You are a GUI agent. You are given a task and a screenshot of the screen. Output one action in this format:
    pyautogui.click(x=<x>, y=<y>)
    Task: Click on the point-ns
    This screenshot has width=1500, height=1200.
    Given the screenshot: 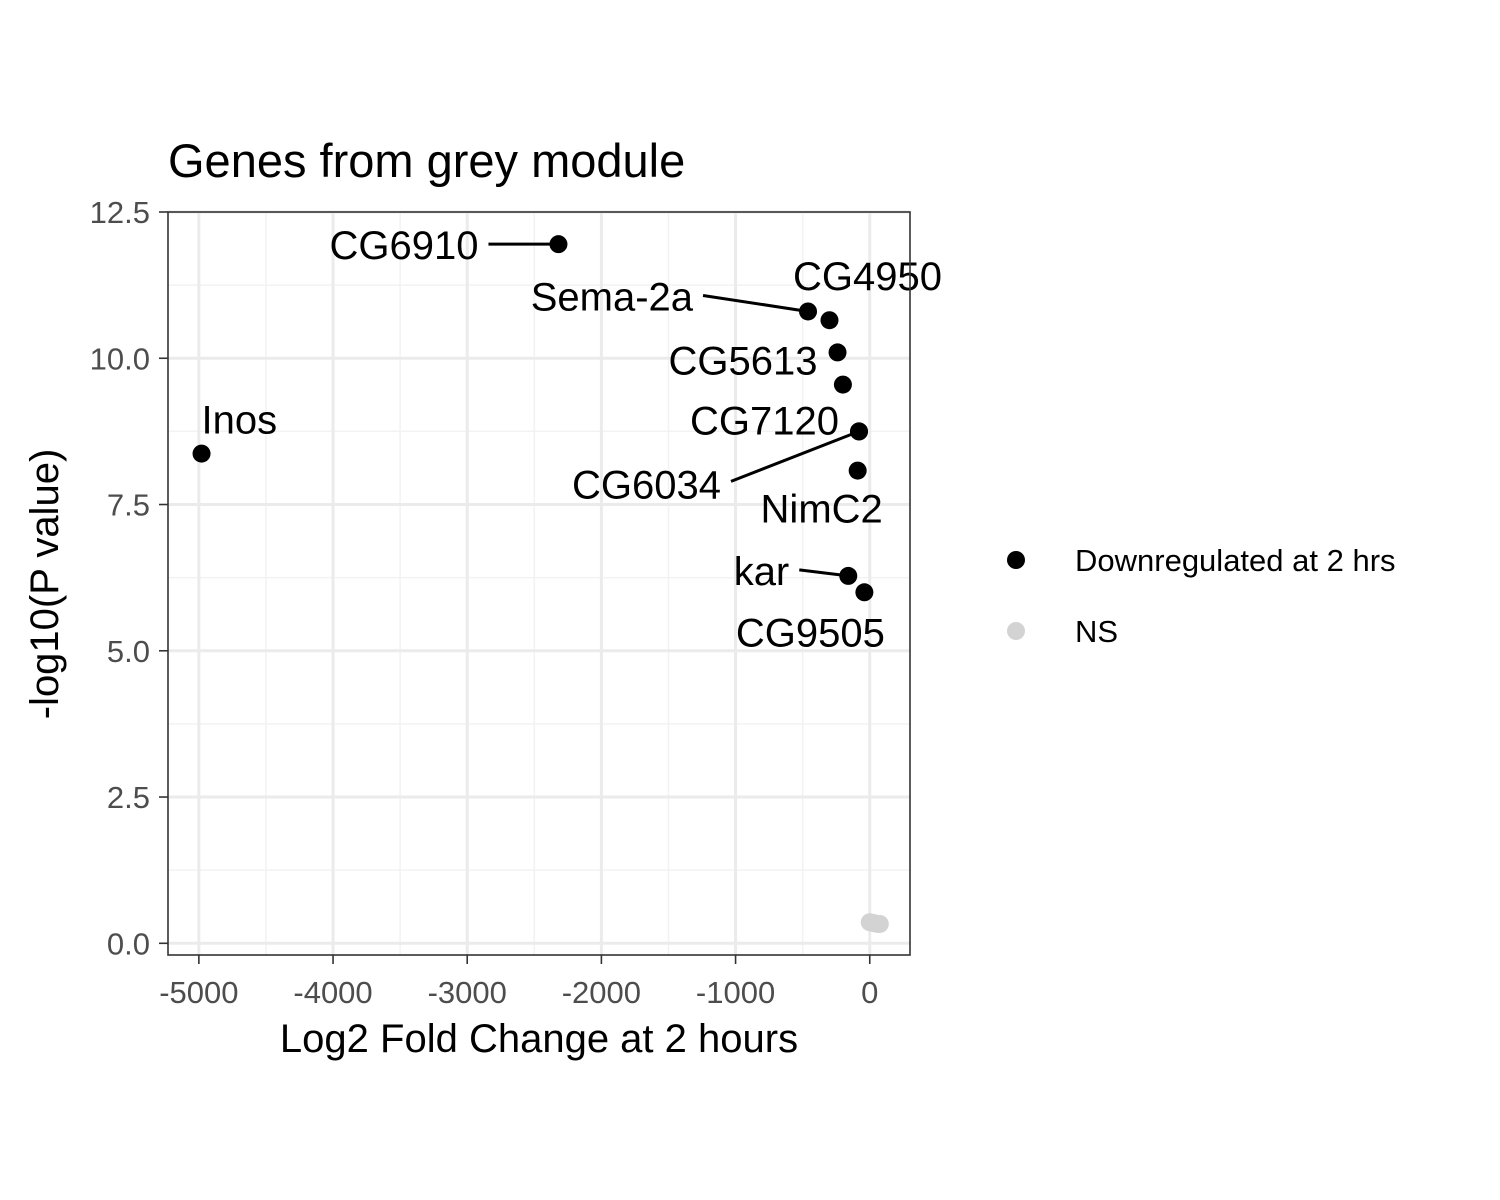 What is the action you would take?
    pyautogui.click(x=879, y=923)
    